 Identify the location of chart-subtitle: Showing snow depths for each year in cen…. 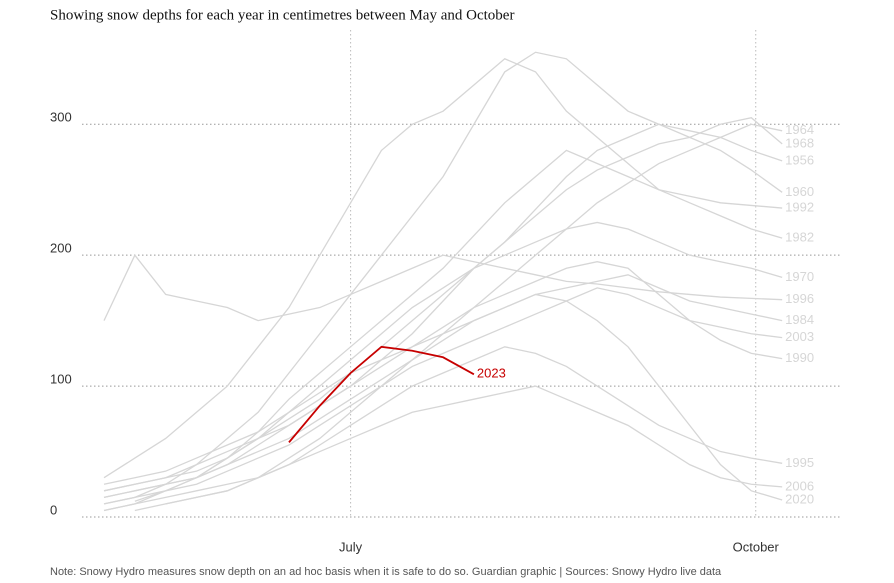
(282, 15).